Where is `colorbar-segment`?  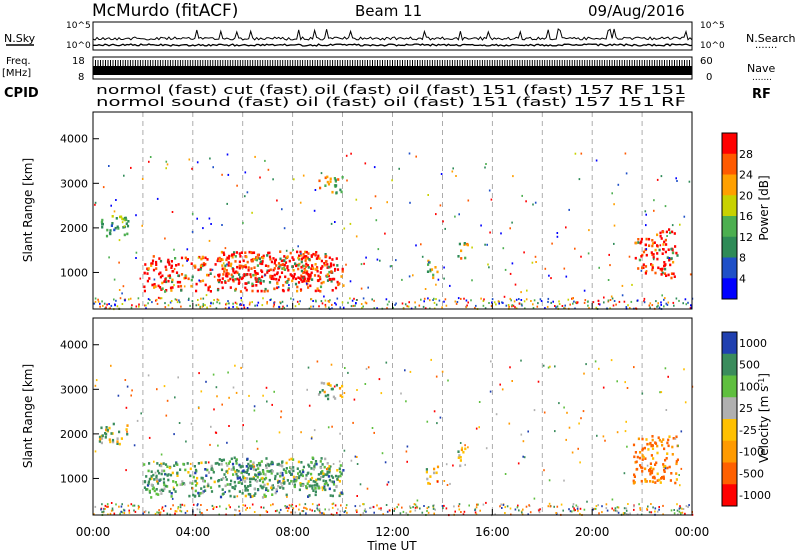 colorbar-segment is located at coordinates (729, 227).